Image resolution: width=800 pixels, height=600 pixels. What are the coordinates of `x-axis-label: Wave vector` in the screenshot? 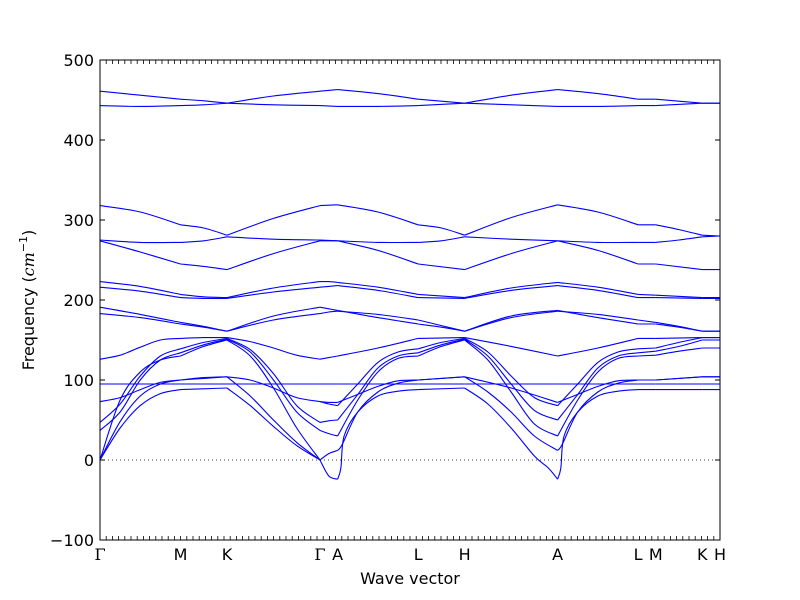 It's located at (410, 578).